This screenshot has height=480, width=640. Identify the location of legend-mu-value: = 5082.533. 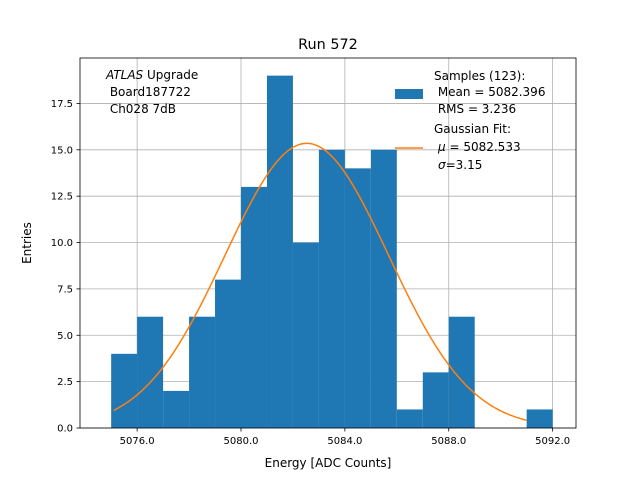
(483, 147).